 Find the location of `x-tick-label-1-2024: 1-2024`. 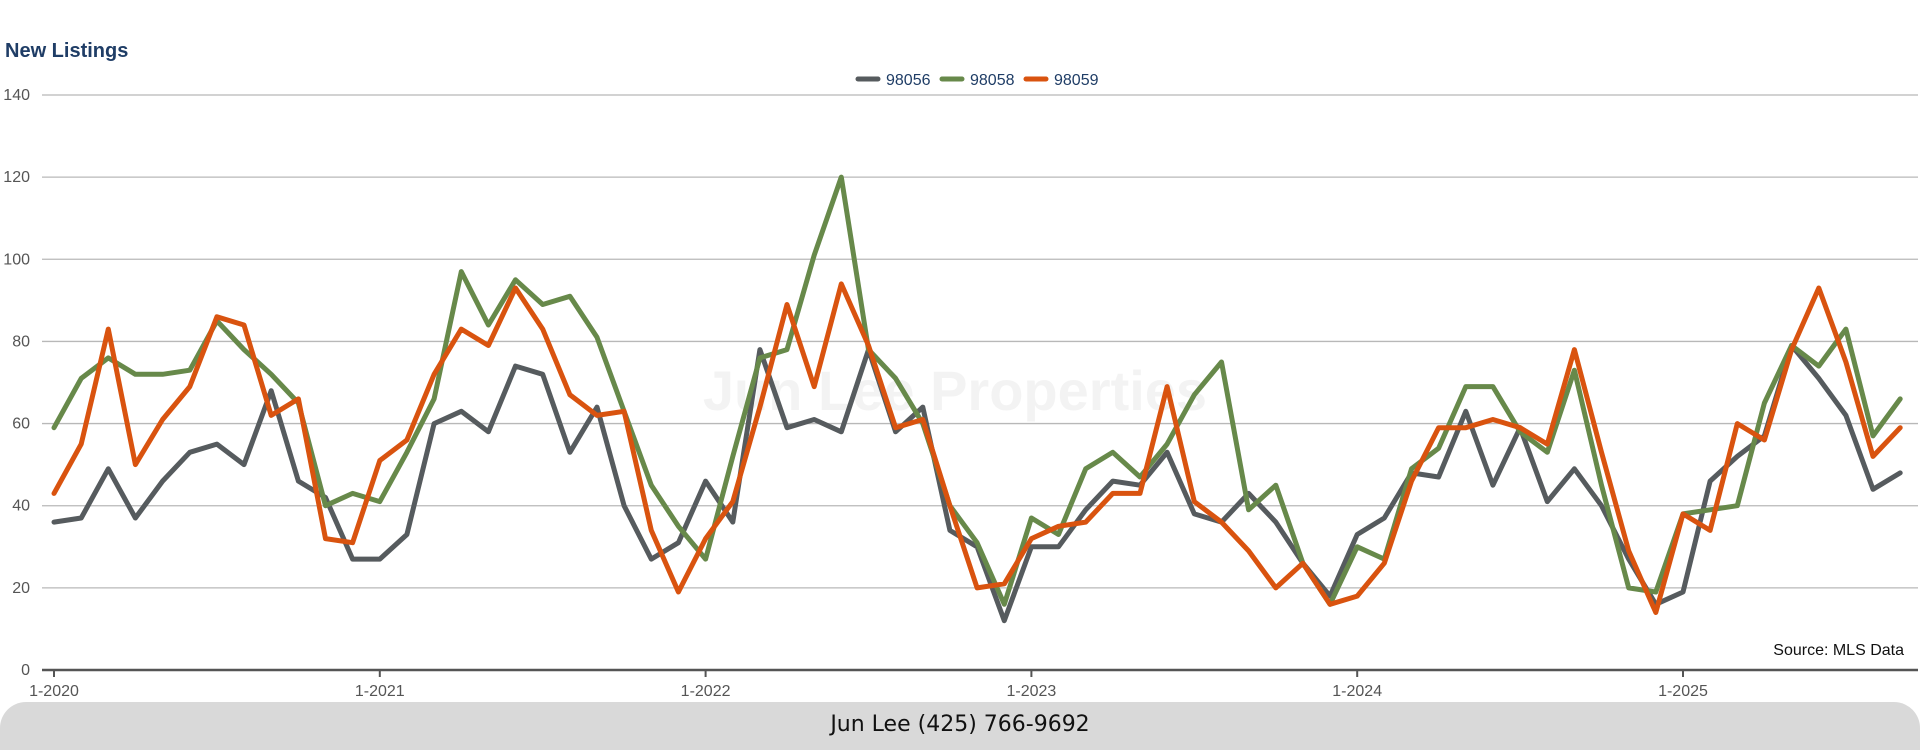

x-tick-label-1-2024: 1-2024 is located at coordinates (1357, 691).